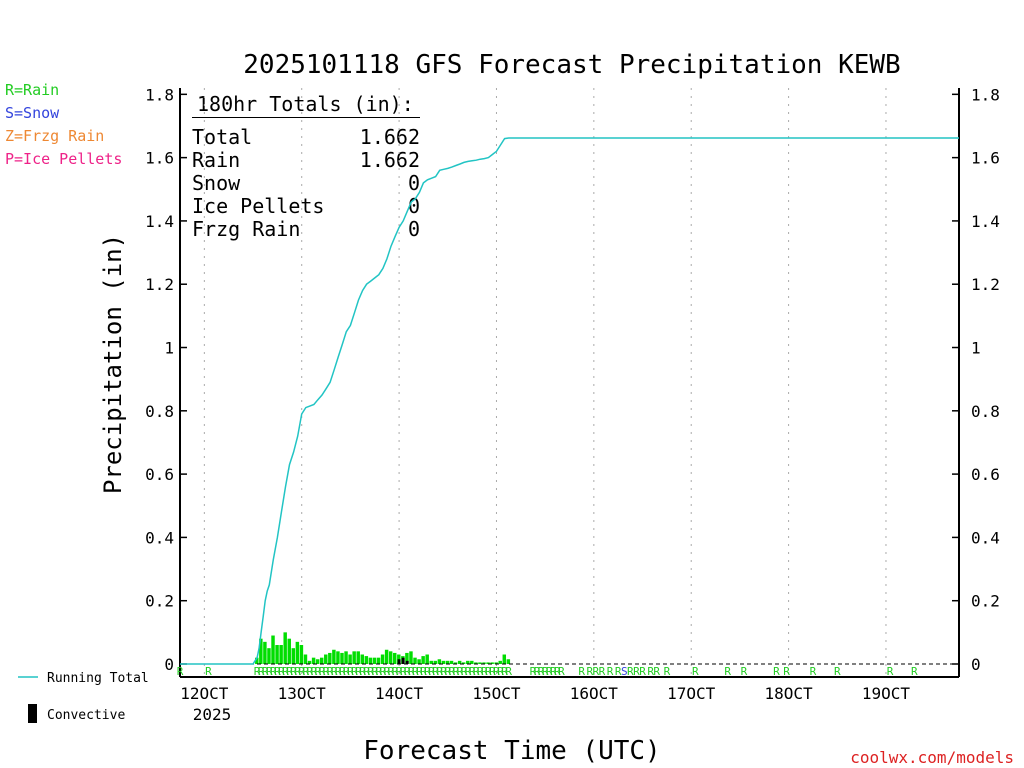 This screenshot has height=768, width=1024. What do you see at coordinates (246, 229) in the screenshot?
I see `totals-label-frzg-rain: Frzg Rain` at bounding box center [246, 229].